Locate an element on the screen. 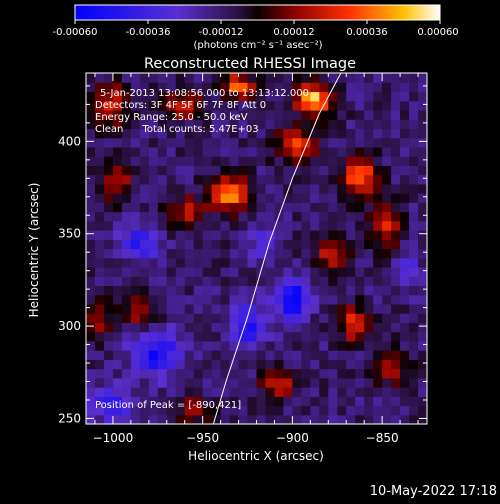 The height and width of the screenshot is (504, 500). peak-position-label: Position of Peak = [-890,421] is located at coordinates (168, 405).